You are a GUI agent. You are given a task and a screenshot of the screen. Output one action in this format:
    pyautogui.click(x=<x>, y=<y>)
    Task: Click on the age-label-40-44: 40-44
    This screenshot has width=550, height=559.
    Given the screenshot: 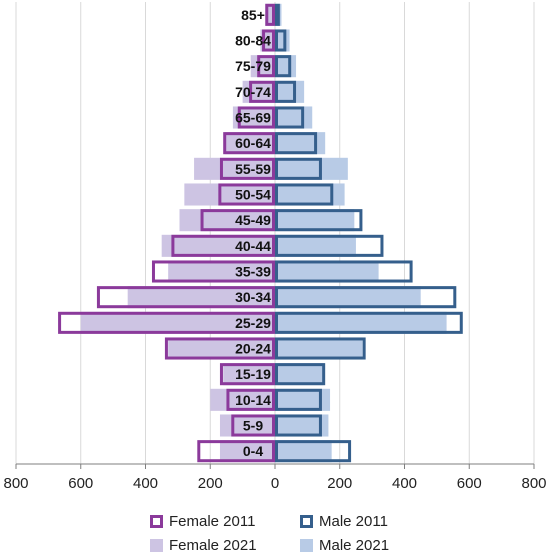 What is the action you would take?
    pyautogui.click(x=253, y=246)
    